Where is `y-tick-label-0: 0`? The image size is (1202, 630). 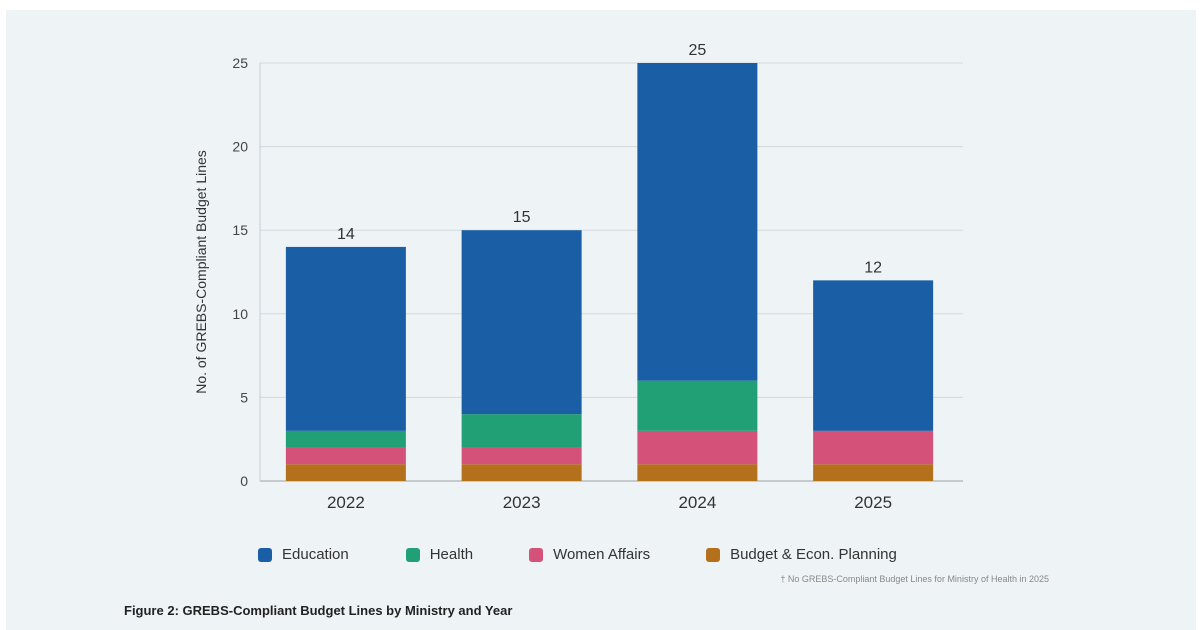
y-tick-label-0: 0 is located at coordinates (244, 481).